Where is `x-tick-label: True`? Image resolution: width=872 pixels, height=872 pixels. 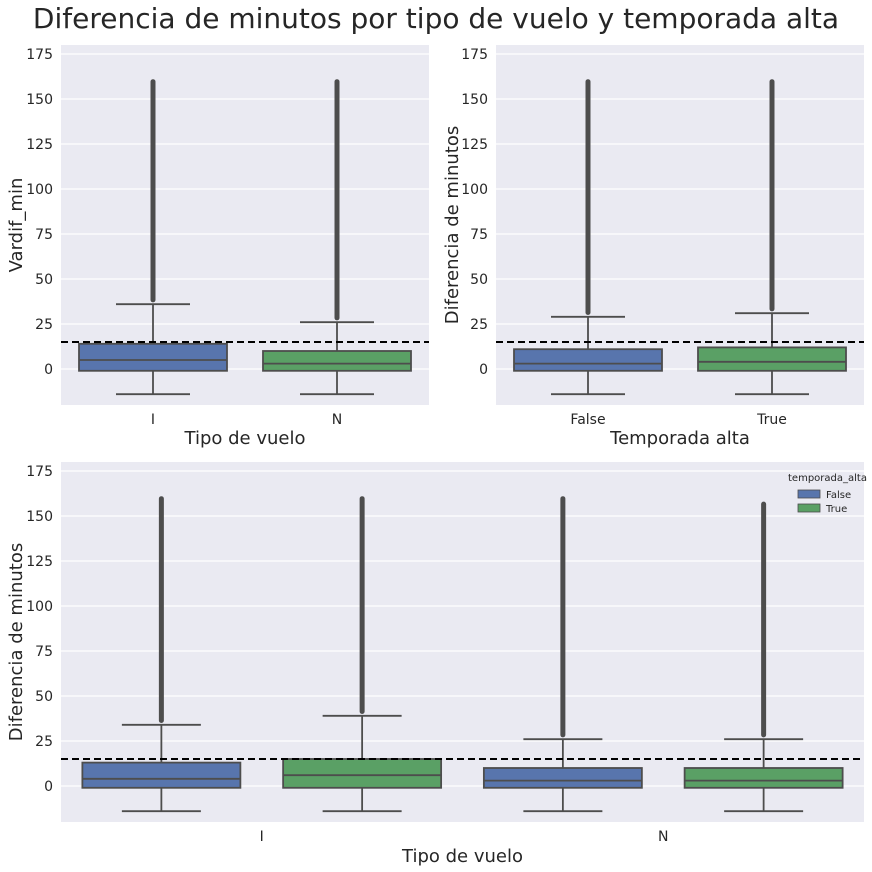 x-tick-label: True is located at coordinates (771, 420).